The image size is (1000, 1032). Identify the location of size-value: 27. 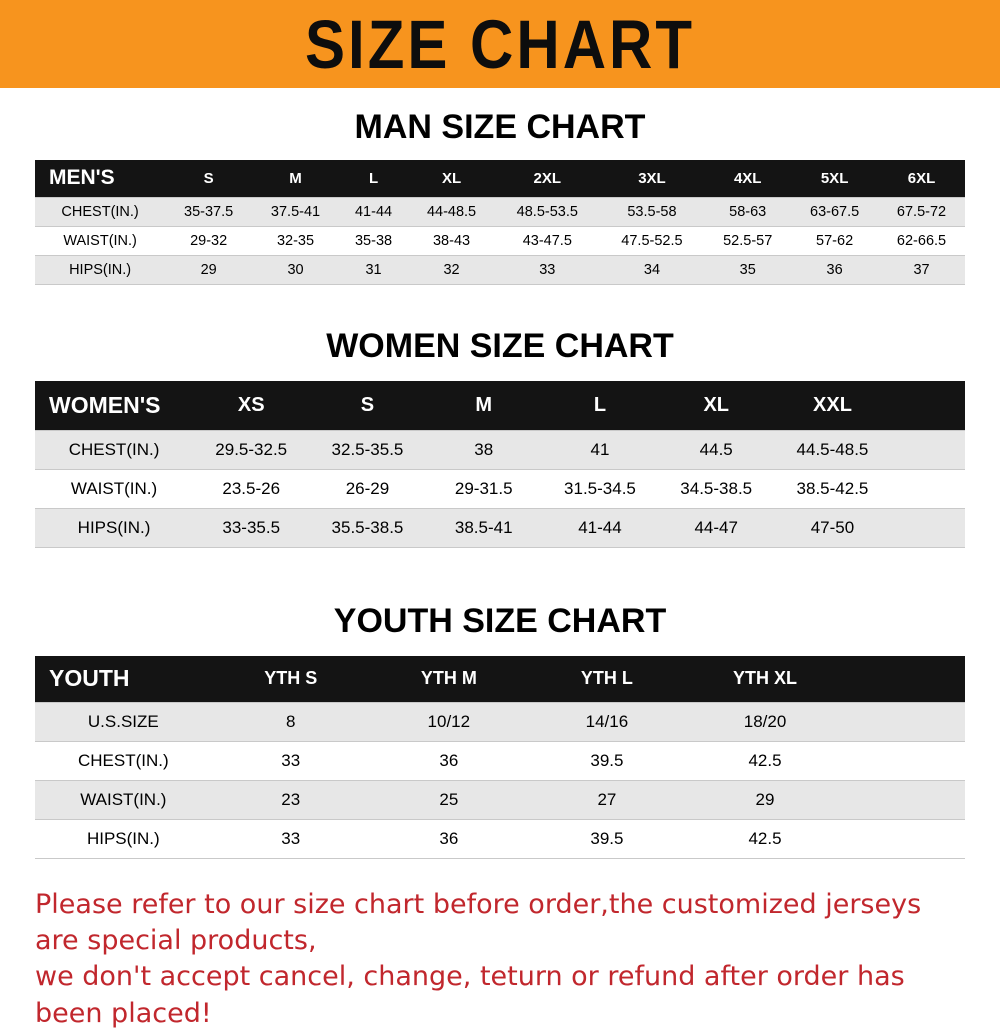
(607, 799).